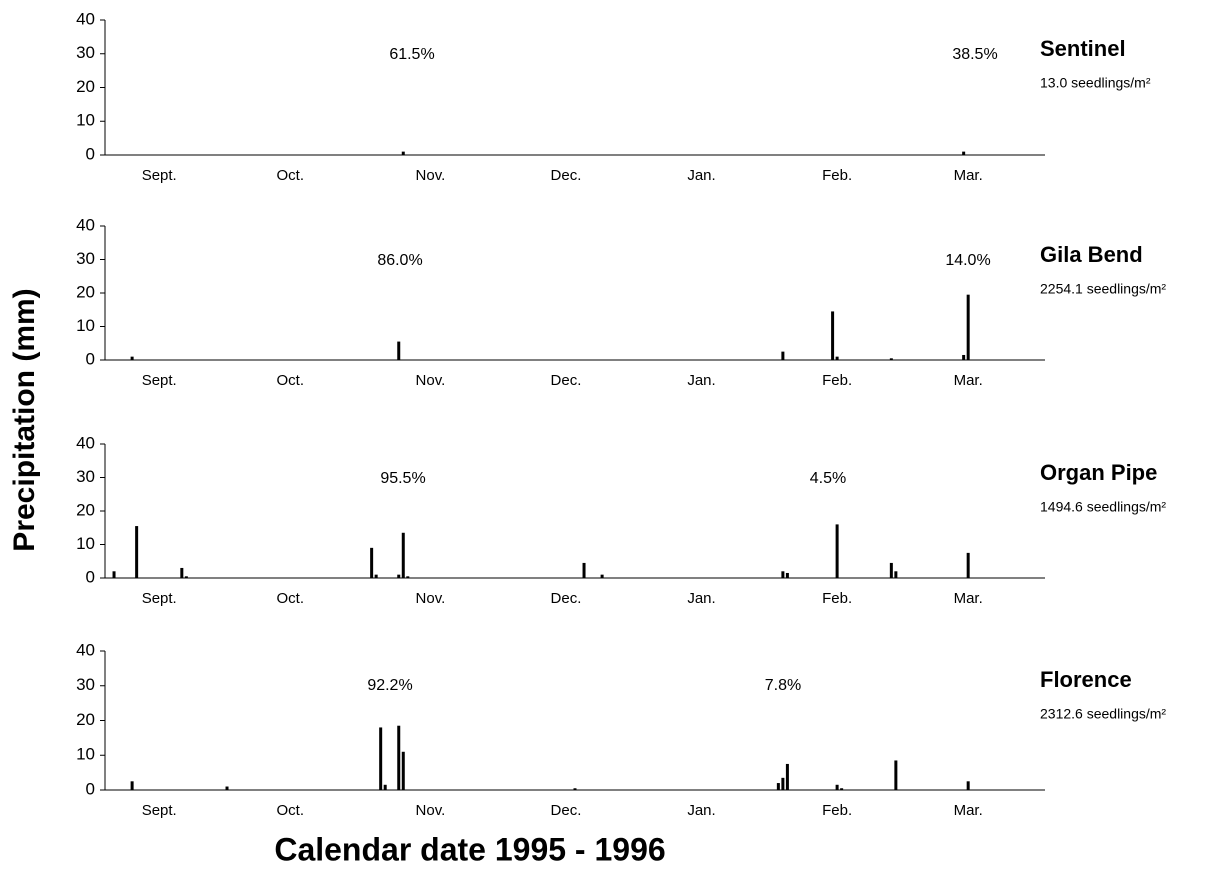  I want to click on site-name: Sentinel, so click(1083, 48).